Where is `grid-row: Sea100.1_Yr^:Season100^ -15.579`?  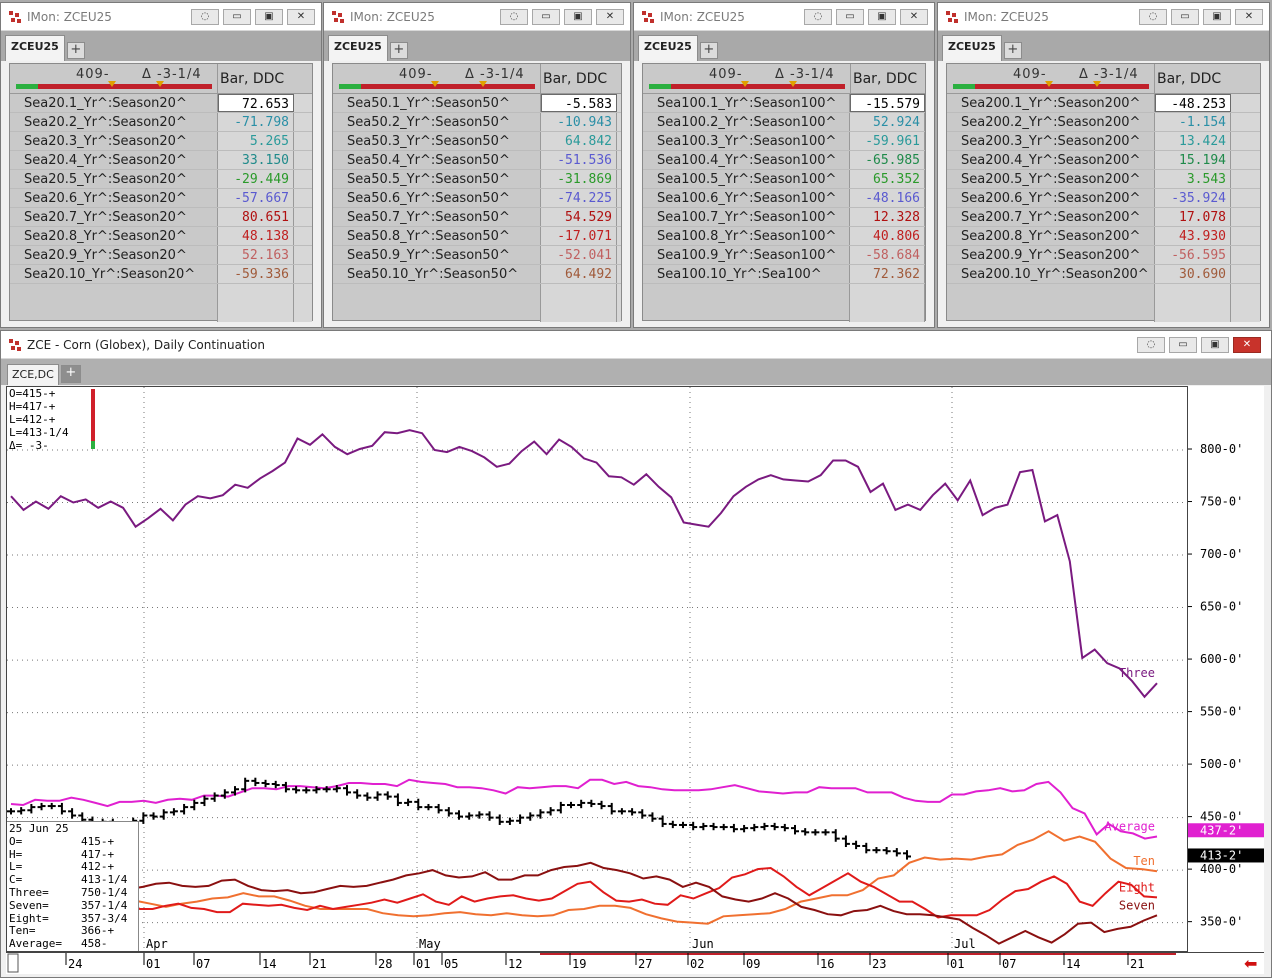 grid-row: Sea100.1_Yr^:Season100^ -15.579 is located at coordinates (784, 103).